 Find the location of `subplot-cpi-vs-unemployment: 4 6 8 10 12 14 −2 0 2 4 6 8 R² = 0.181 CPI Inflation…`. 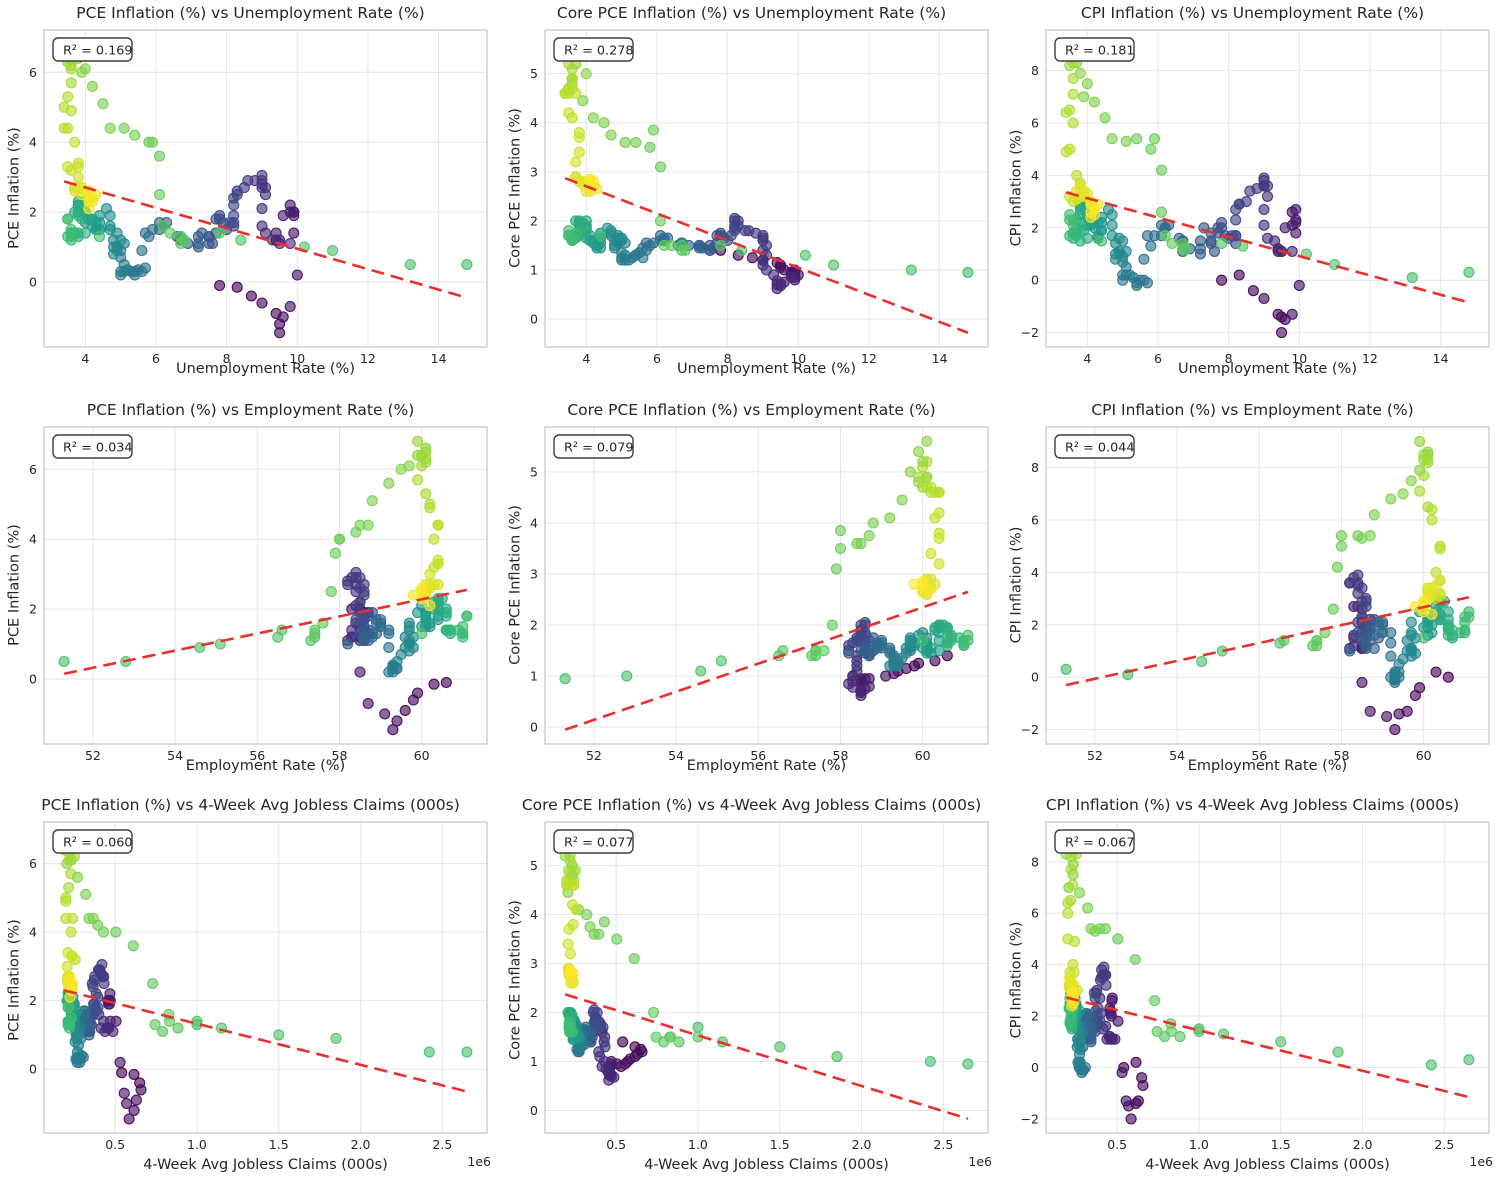

subplot-cpi-vs-unemployment: 4 6 8 10 12 14 −2 0 2 4 6 8 R² = 0.181 CPI Inflation… is located at coordinates (1252, 197).